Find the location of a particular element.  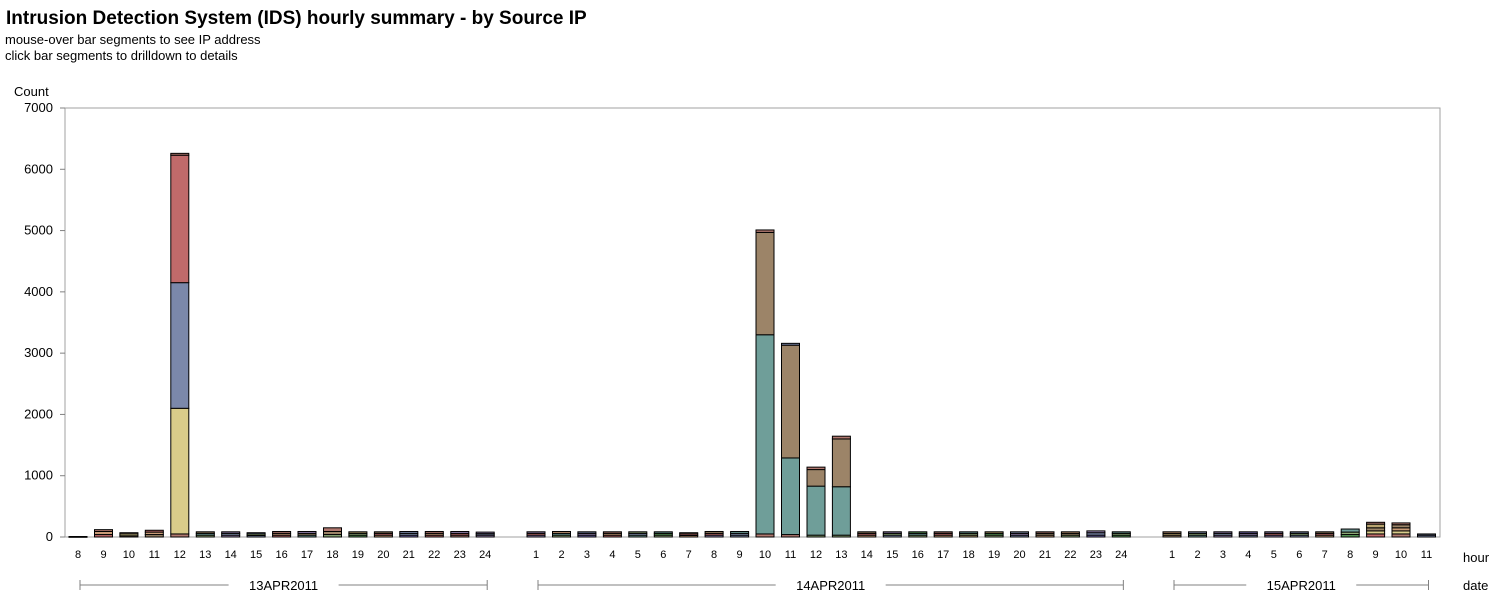

hour-tick-label: 5 is located at coordinates (638, 555).